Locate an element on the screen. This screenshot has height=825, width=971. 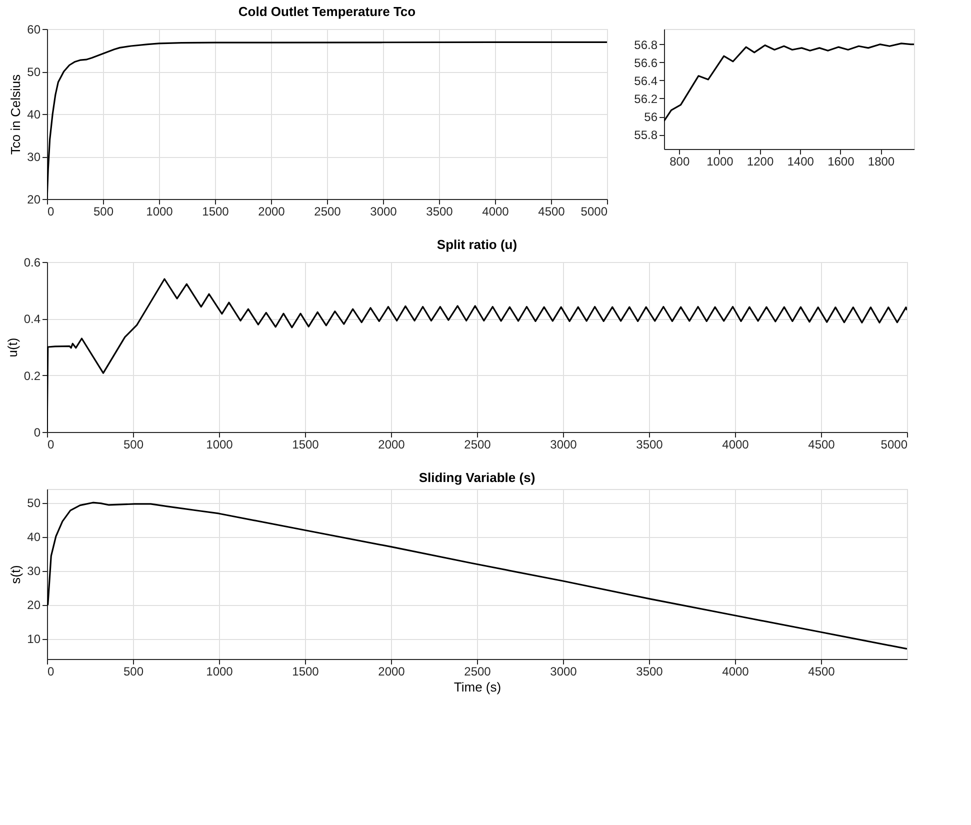
x-tick-label: 1400 is located at coordinates (800, 161).